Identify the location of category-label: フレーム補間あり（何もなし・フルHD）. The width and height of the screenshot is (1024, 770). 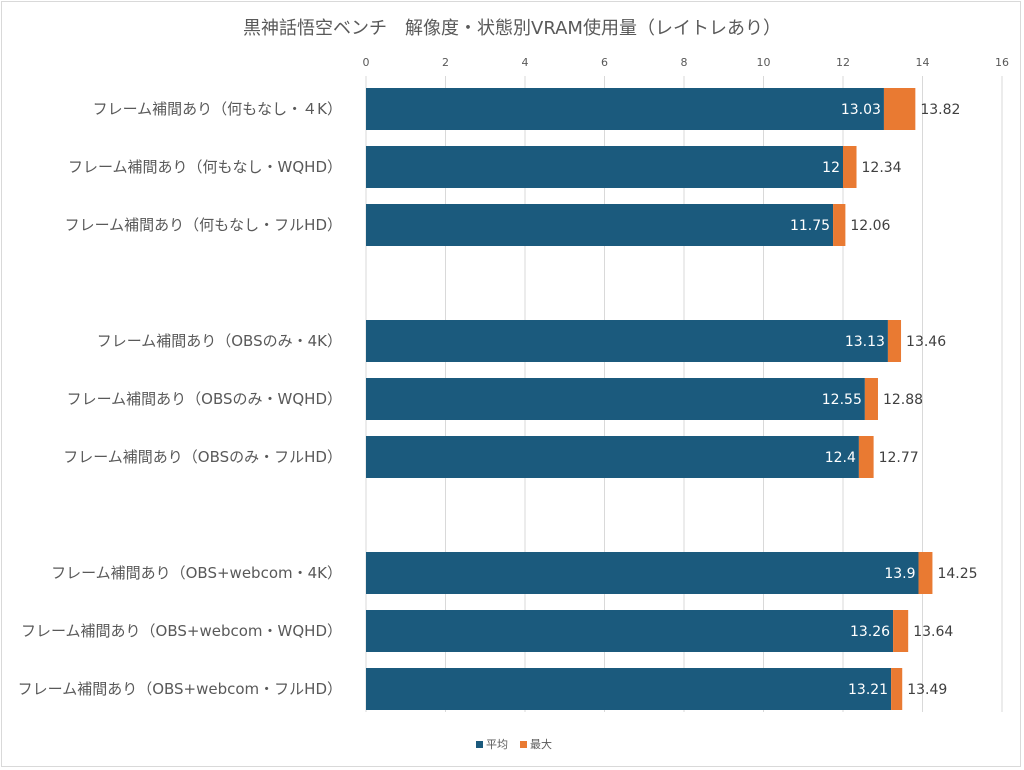
(203, 225).